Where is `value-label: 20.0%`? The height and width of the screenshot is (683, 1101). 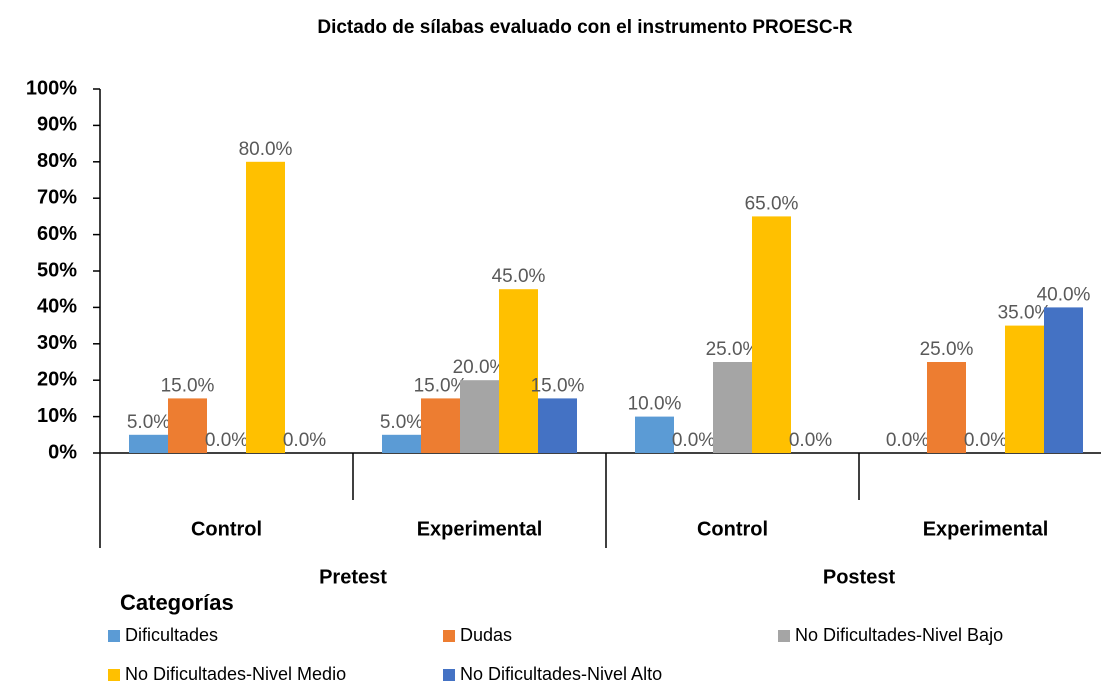 value-label: 20.0% is located at coordinates (480, 367).